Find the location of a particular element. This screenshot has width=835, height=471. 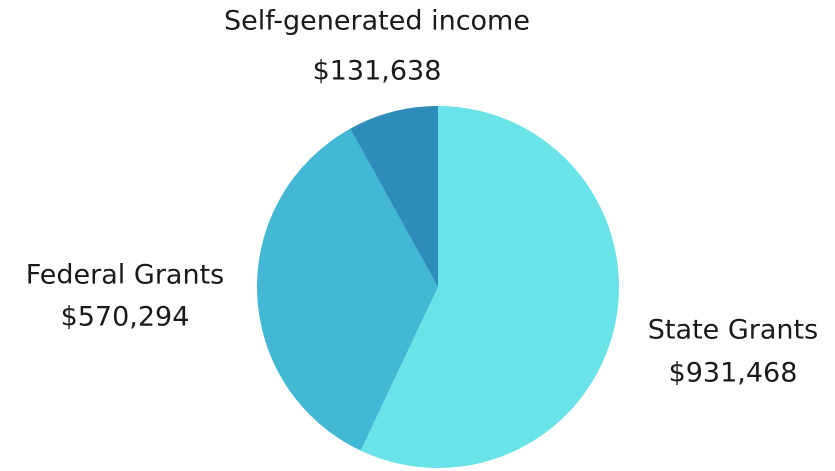

slice-label: Federal Grants is located at coordinates (125, 275).